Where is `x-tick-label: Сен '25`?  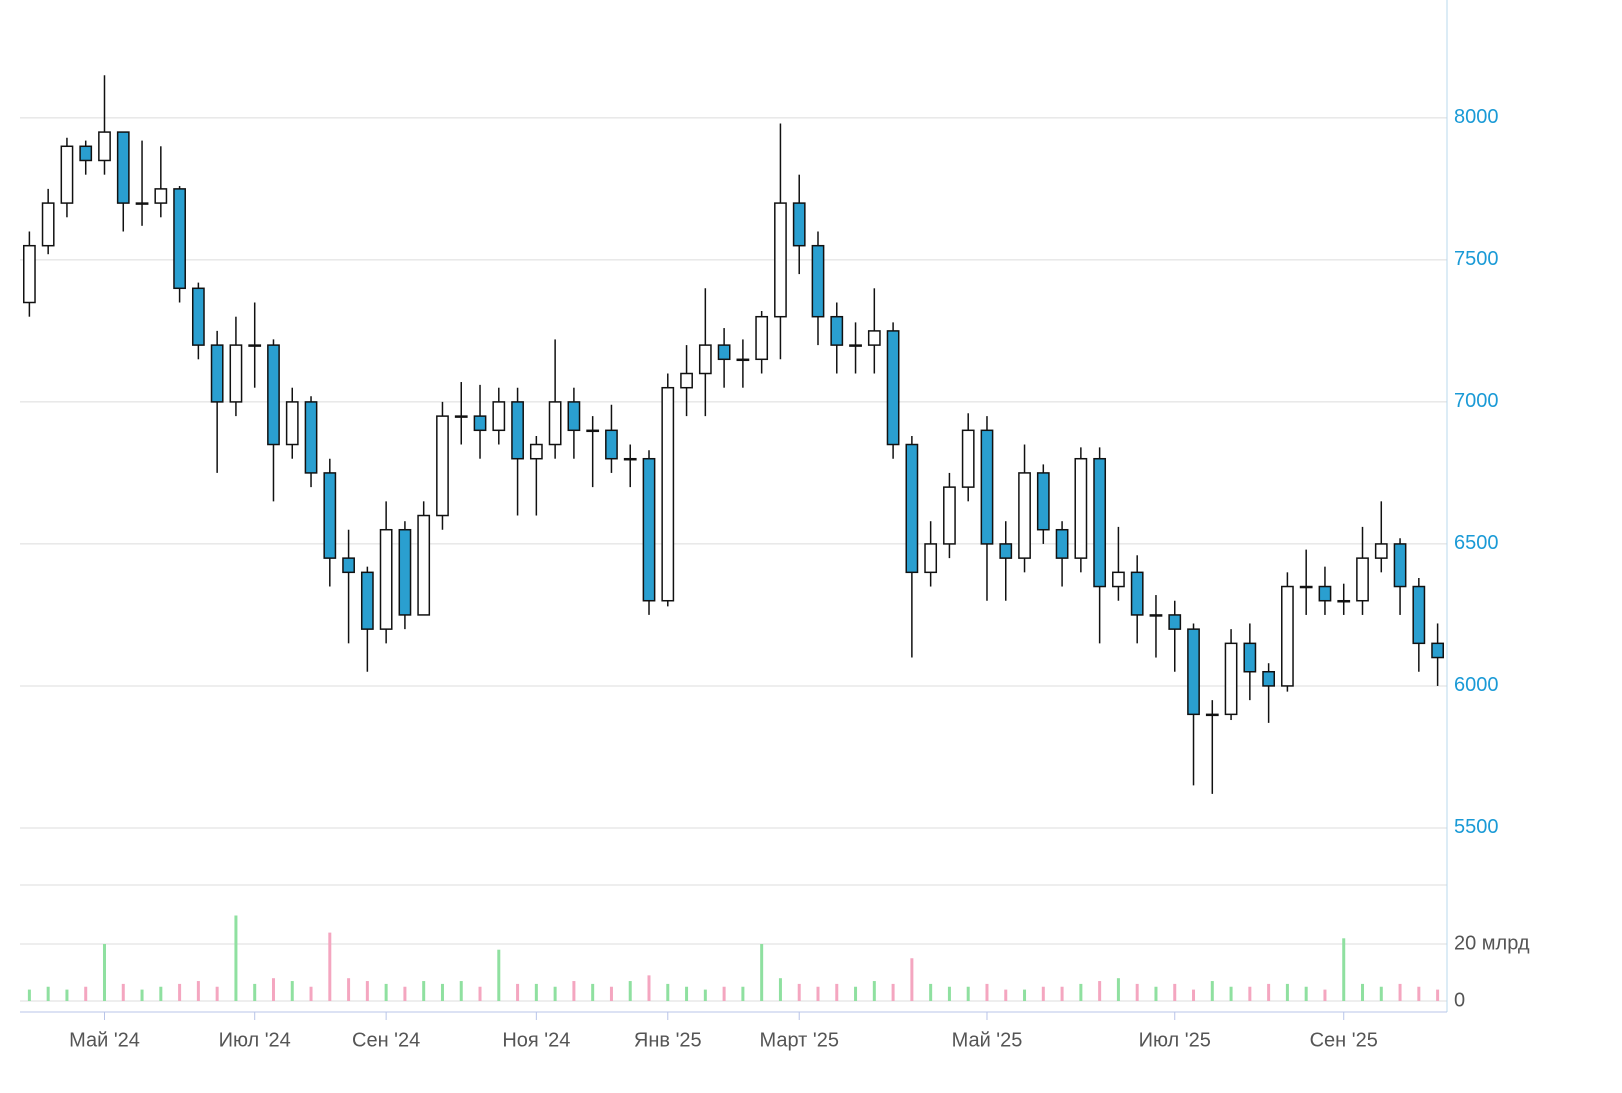
x-tick-label: Сен '25 is located at coordinates (1344, 1040).